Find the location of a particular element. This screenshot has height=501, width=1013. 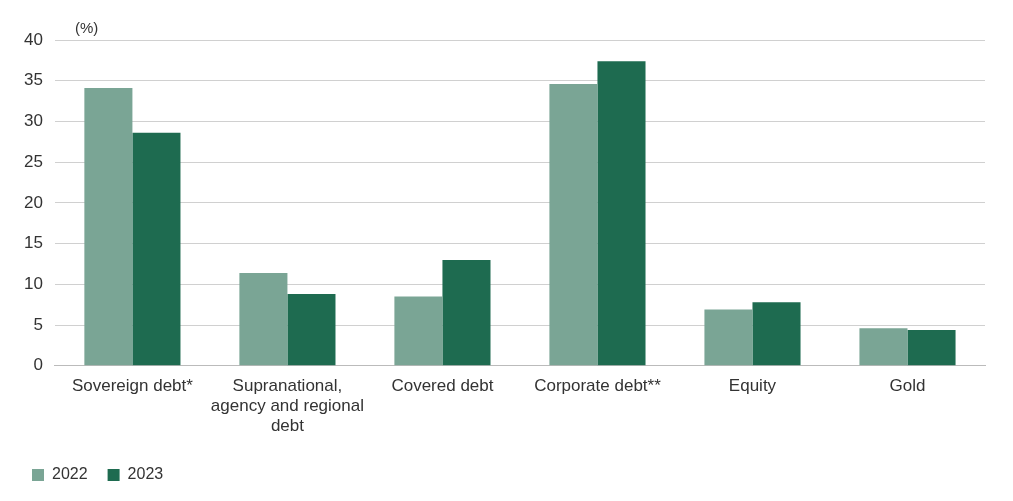

x-tick-label: Sovereign debt* is located at coordinates (132, 385).